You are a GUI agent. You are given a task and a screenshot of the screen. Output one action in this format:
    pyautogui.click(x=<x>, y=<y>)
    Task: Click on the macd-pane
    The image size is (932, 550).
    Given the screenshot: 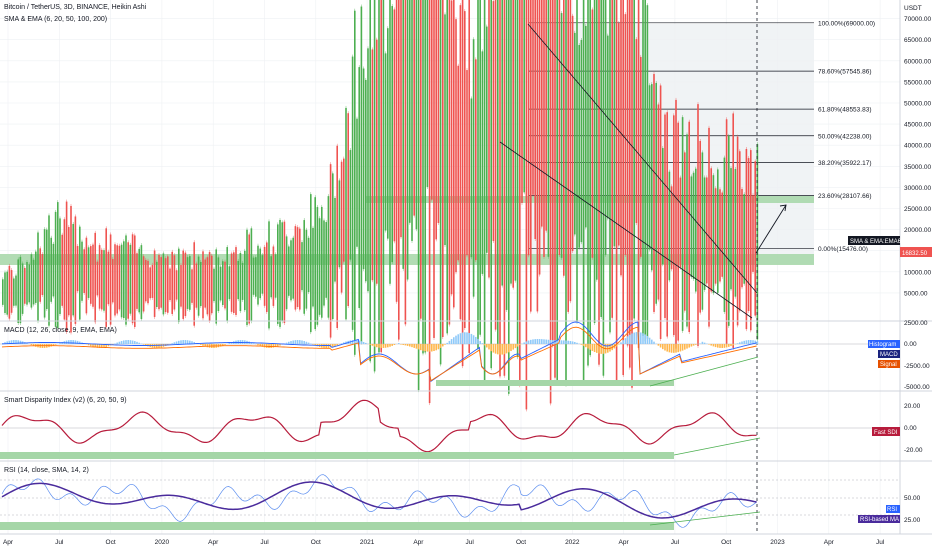 What is the action you would take?
    pyautogui.click(x=450, y=354)
    